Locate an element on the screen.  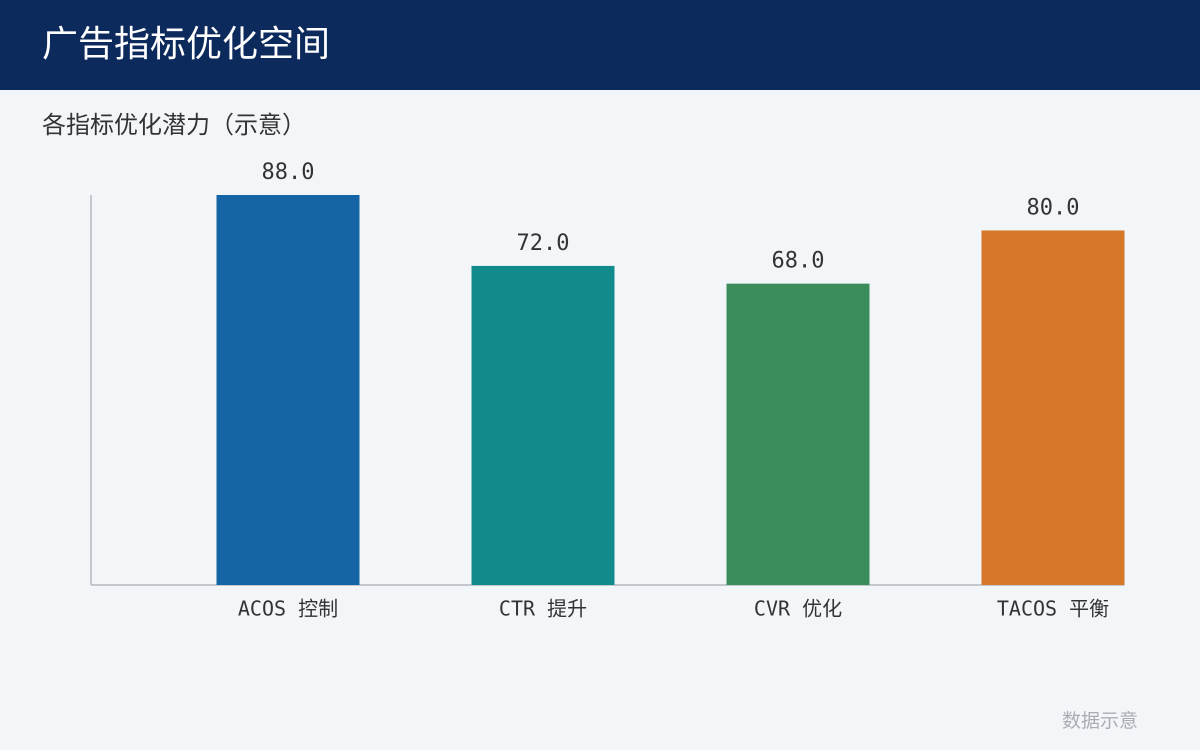
header: 广告指标优化空间 is located at coordinates (600, 45).